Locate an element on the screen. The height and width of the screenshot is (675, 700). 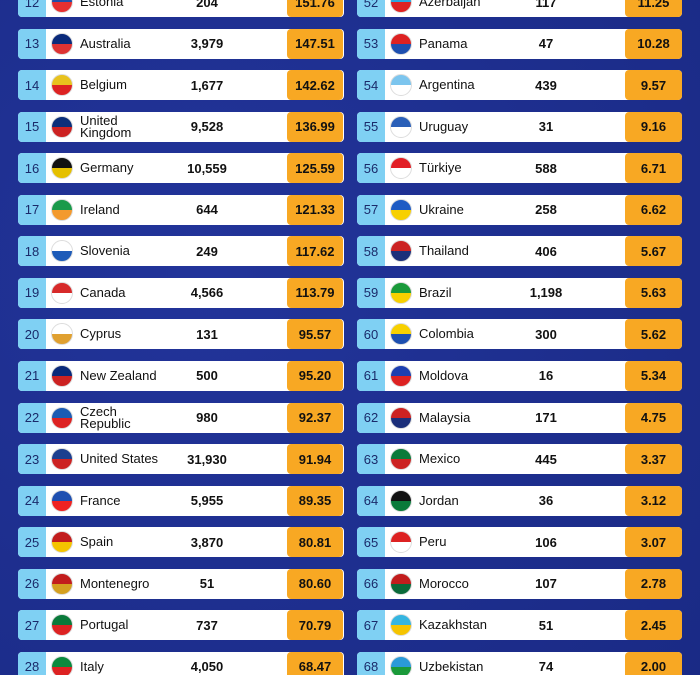
score: 6.62 is located at coordinates (653, 209).